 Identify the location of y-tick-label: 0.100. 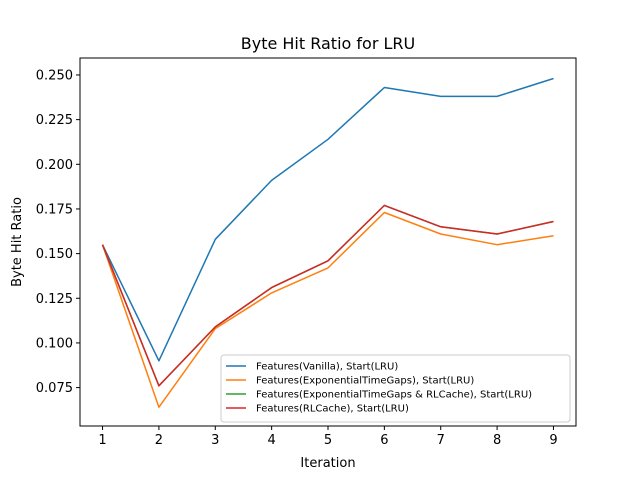
(54, 343).